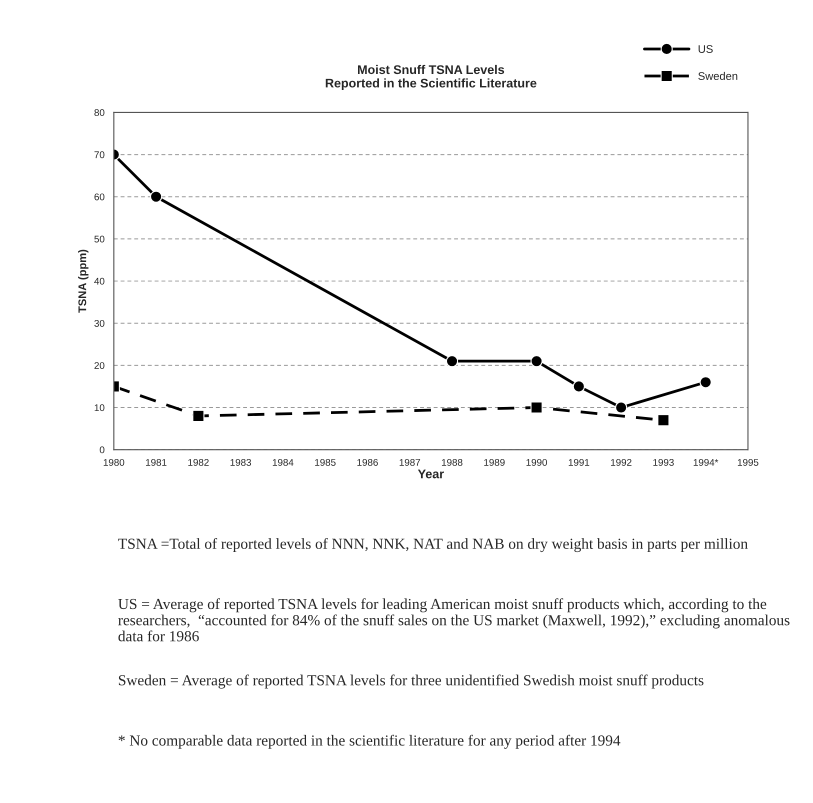 This screenshot has height=803, width=813. What do you see at coordinates (369, 741) in the screenshot?
I see `text: * No comparable data reported in the scientific literature for any period after 1994` at bounding box center [369, 741].